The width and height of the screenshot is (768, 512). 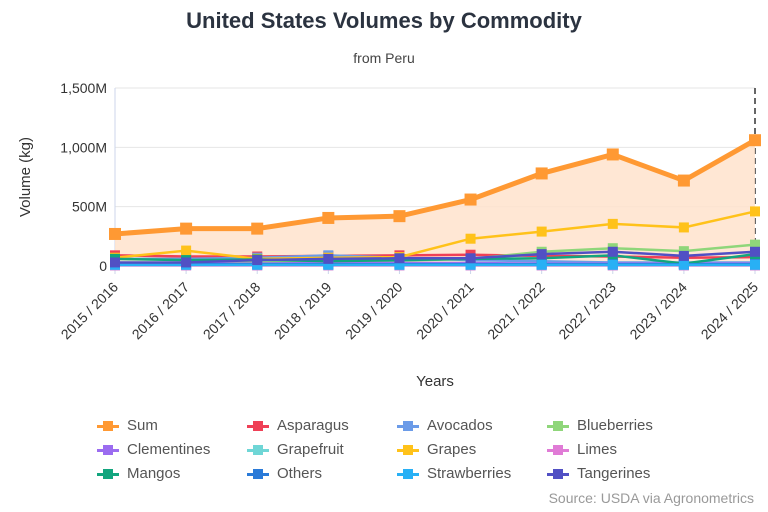 I want to click on legend-label: Clementines, so click(x=169, y=449).